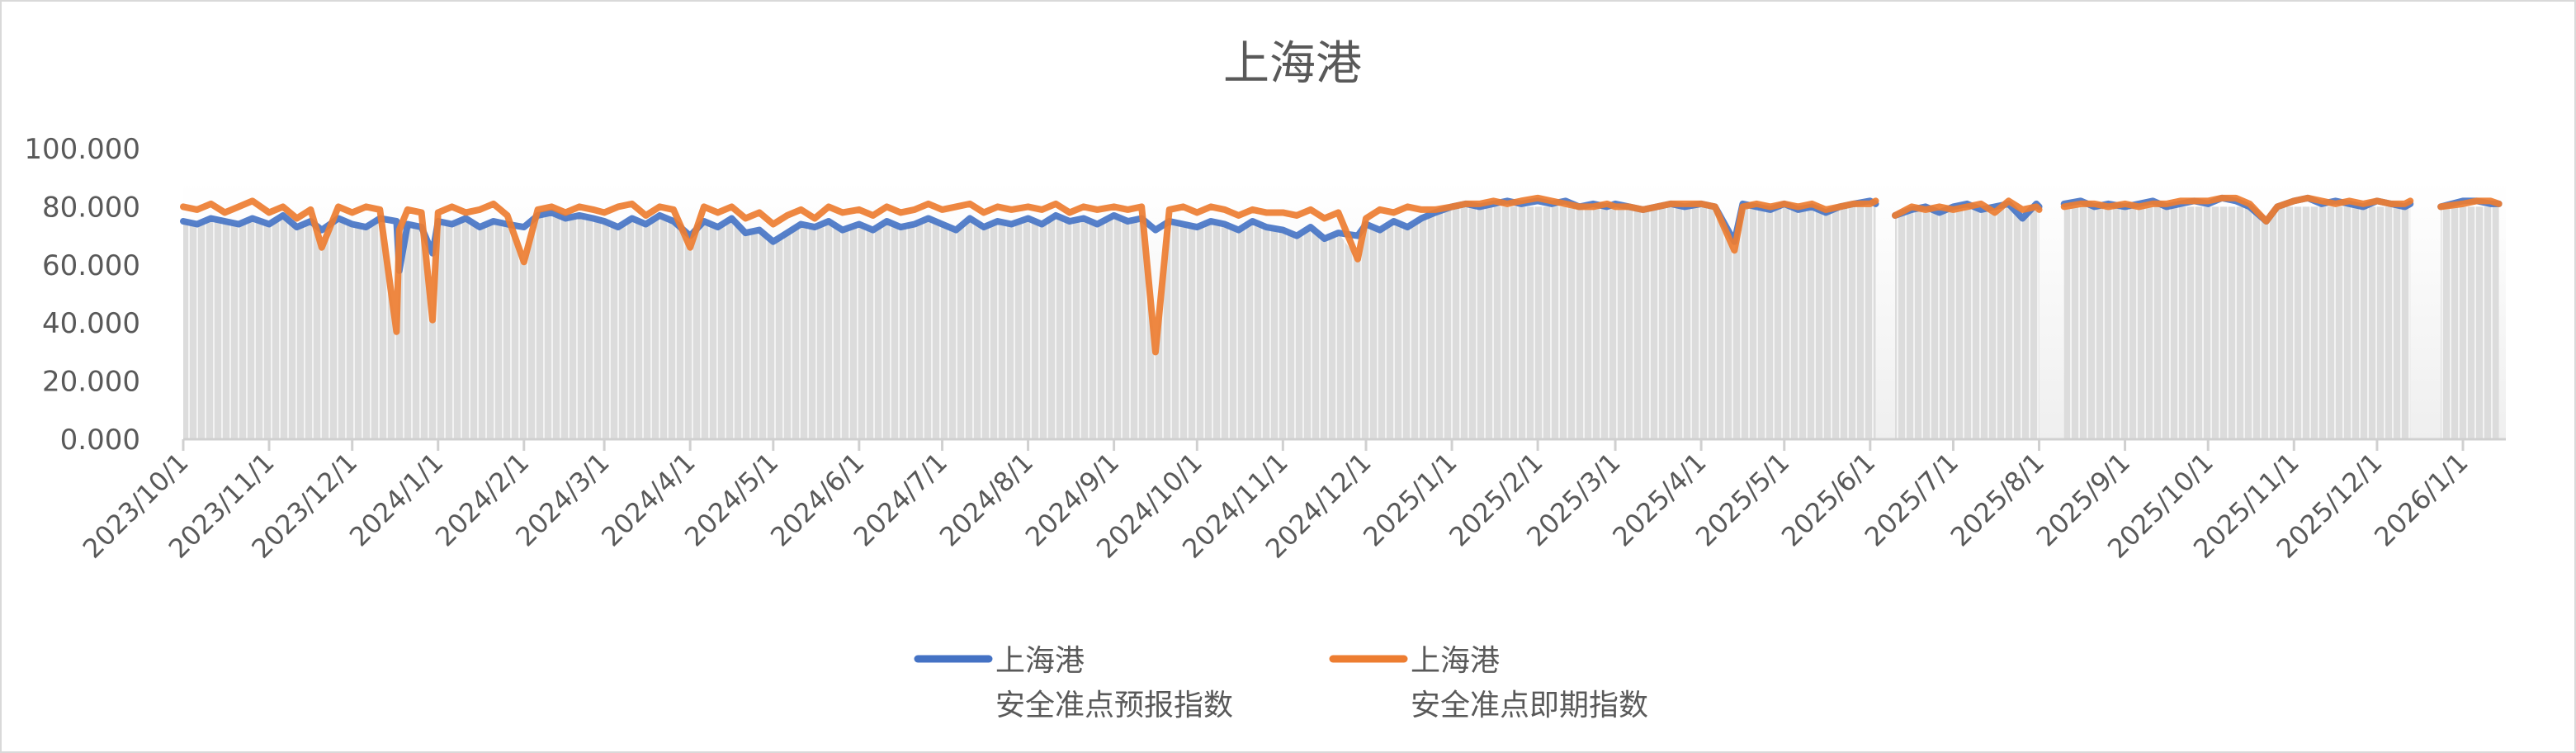 This screenshot has width=2576, height=753. Describe the element at coordinates (1040, 661) in the screenshot. I see `legend-label-forecast: 上海港` at that location.